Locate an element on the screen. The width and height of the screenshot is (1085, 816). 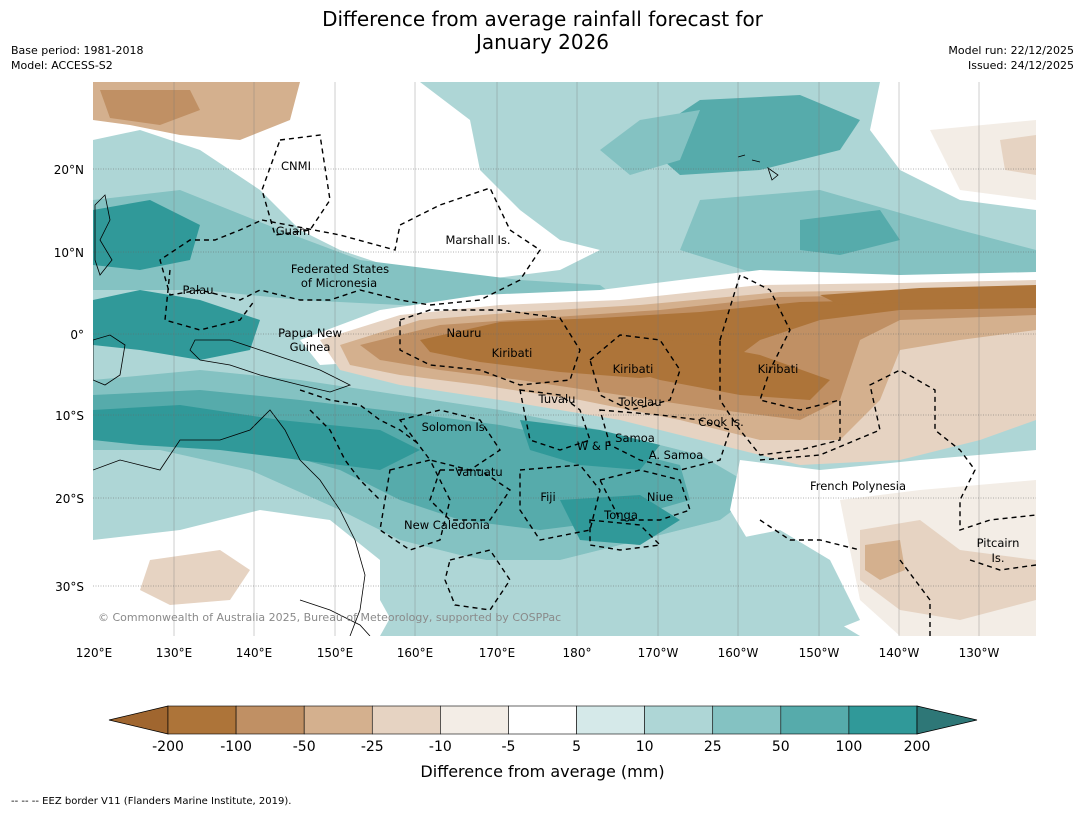
base-period: Base period: 1981-2018 is located at coordinates (77, 50).